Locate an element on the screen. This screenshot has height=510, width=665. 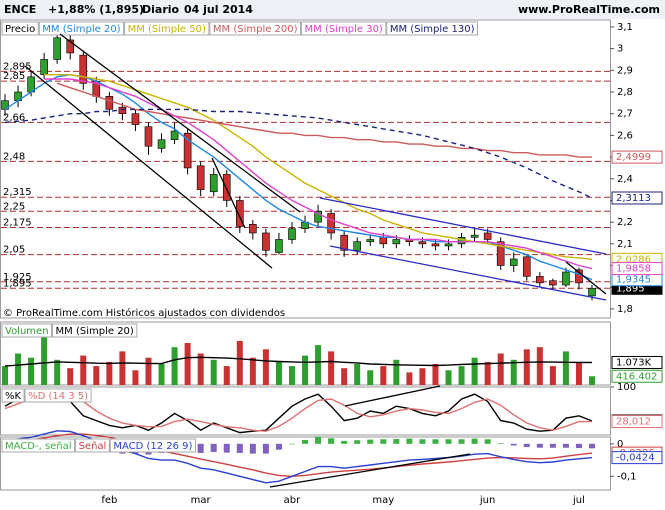
legend-label: MM (Simple 30) is located at coordinates (344, 29).